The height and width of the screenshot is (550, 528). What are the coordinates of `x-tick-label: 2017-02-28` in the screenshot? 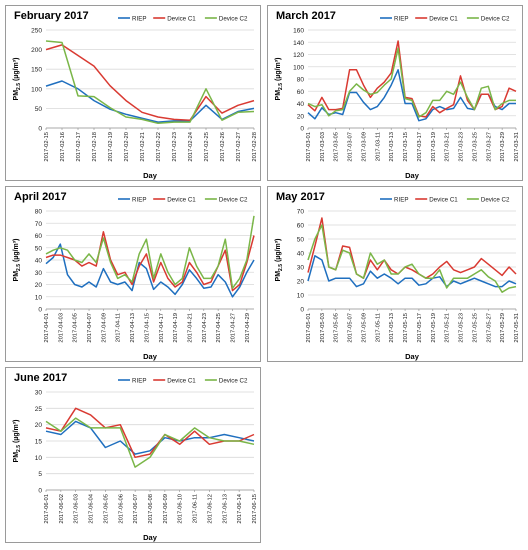 It's located at (255, 147).